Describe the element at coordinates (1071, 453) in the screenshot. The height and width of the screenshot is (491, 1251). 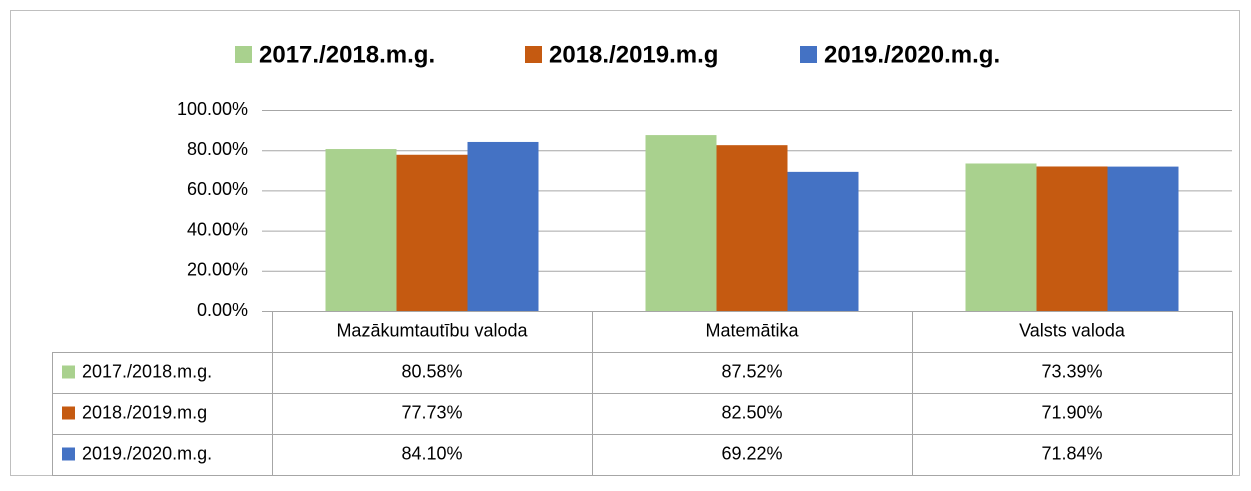
I see `table-value: 71.84%` at that location.